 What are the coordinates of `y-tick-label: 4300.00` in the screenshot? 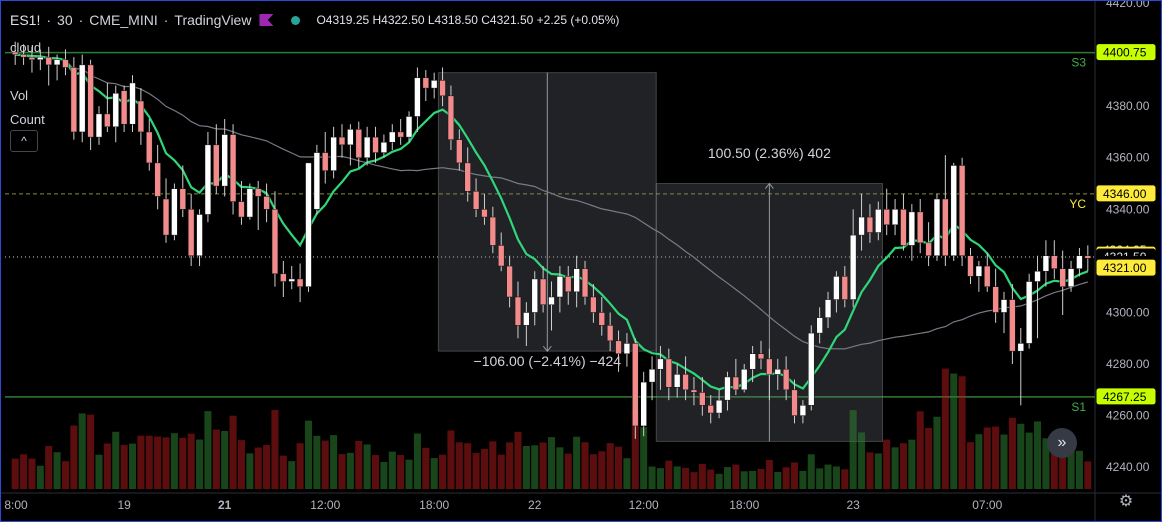 It's located at (1128, 312).